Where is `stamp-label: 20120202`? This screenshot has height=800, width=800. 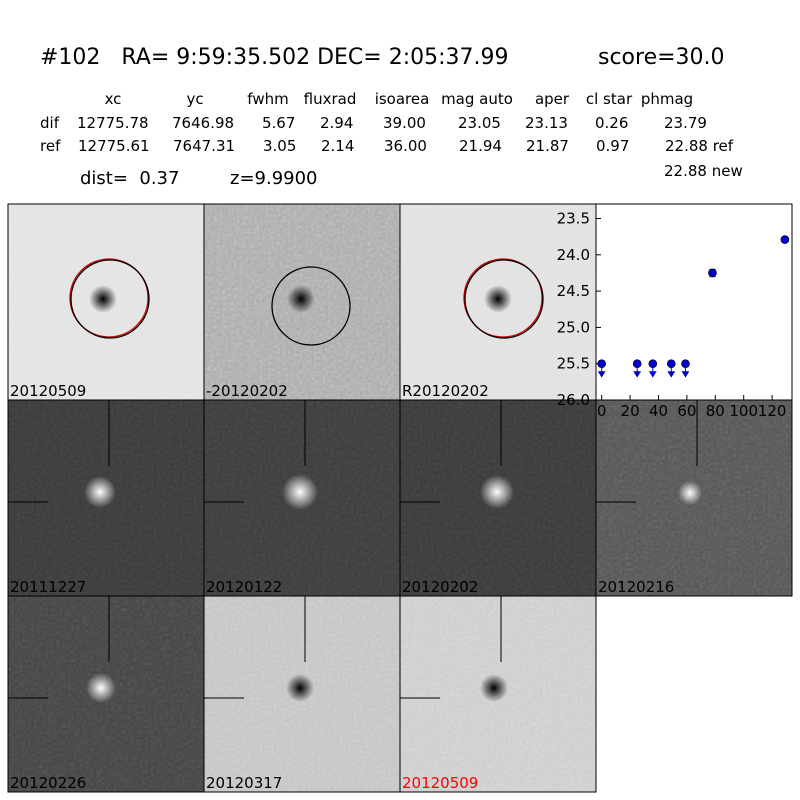 stamp-label: 20120202 is located at coordinates (440, 587).